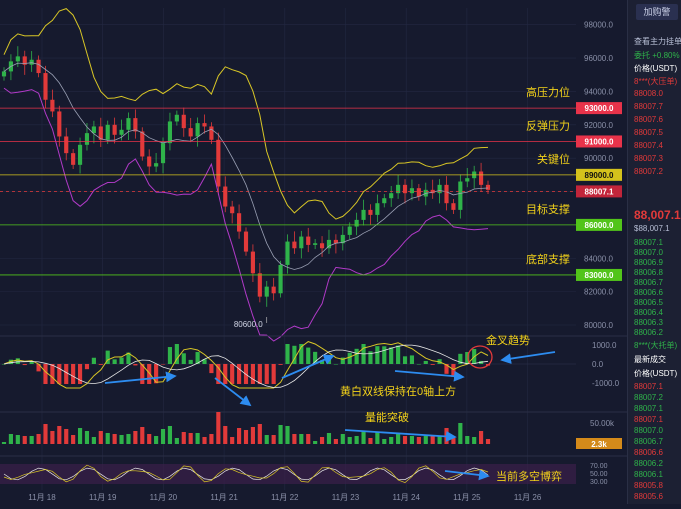 The width and height of the screenshot is (681, 509). I want to click on trades-header: 价格(USDT), so click(656, 373).